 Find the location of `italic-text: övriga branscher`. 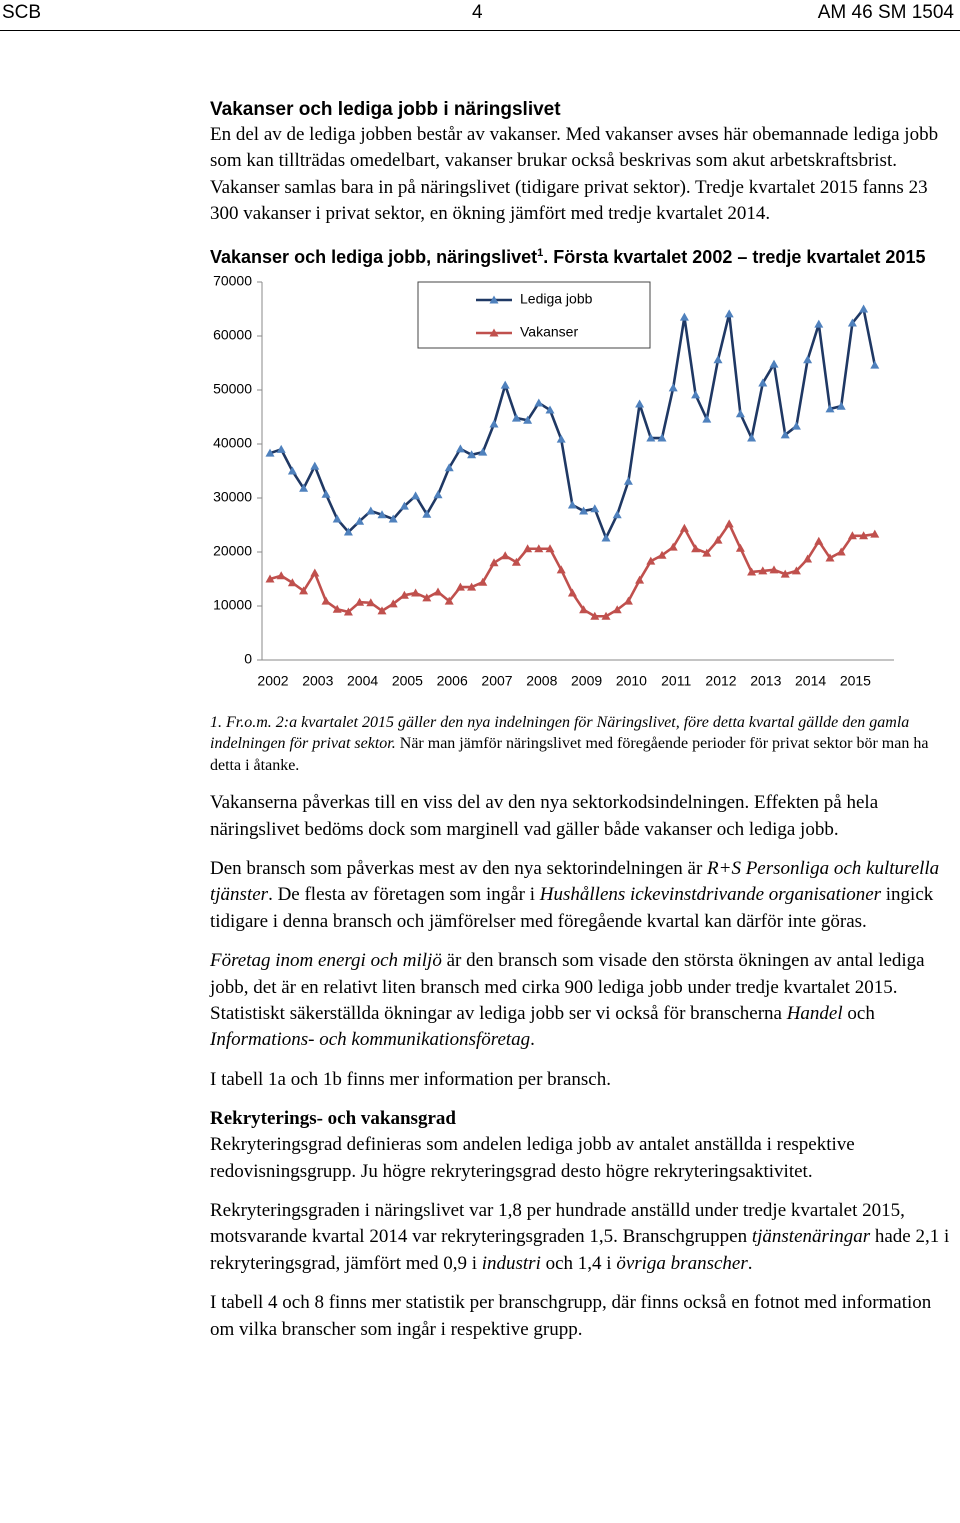

italic-text: övriga branscher is located at coordinates (682, 1263).